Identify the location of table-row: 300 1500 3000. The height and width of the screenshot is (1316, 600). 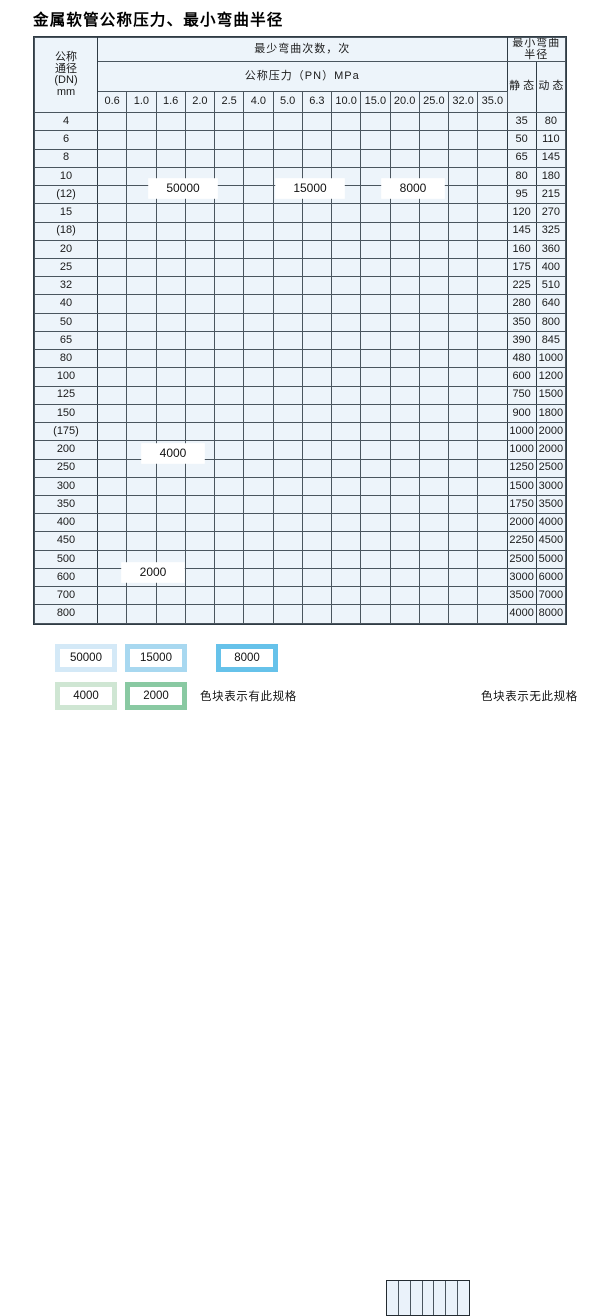
(300, 486).